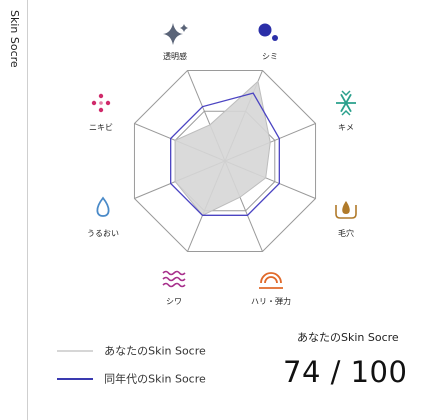 This screenshot has width=430, height=420. What do you see at coordinates (345, 372) in the screenshot?
I see `score-value: 74 / 100` at bounding box center [345, 372].